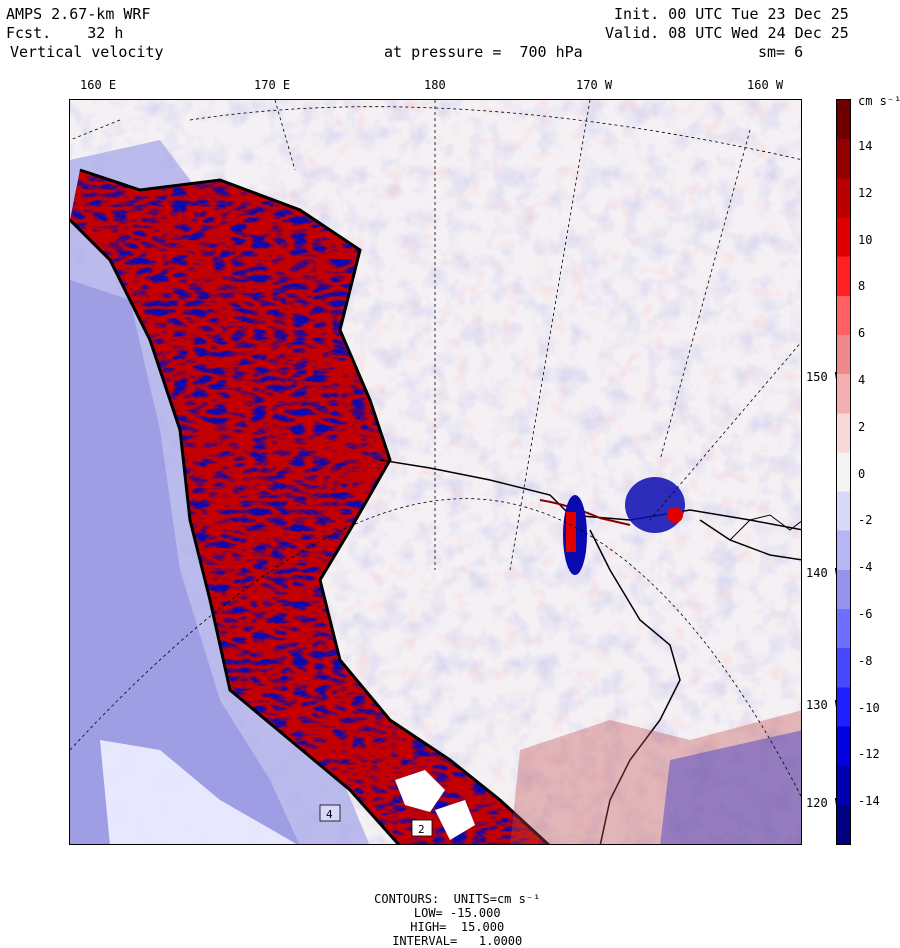 The width and height of the screenshot is (900, 948). Describe the element at coordinates (457, 899) in the screenshot. I see `contour-units: CONTOURS: UNITS=cm s⁻¹` at that location.